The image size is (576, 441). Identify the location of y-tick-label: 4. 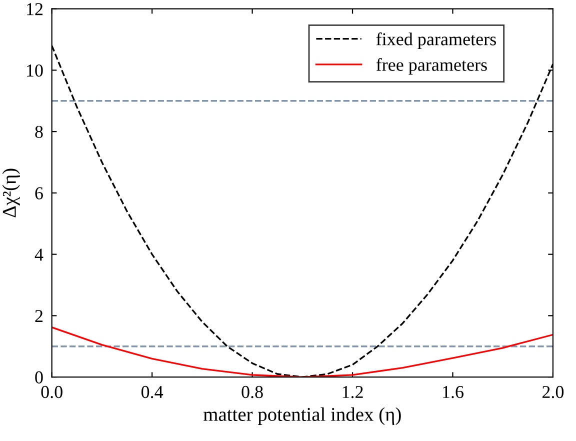
(39, 254).